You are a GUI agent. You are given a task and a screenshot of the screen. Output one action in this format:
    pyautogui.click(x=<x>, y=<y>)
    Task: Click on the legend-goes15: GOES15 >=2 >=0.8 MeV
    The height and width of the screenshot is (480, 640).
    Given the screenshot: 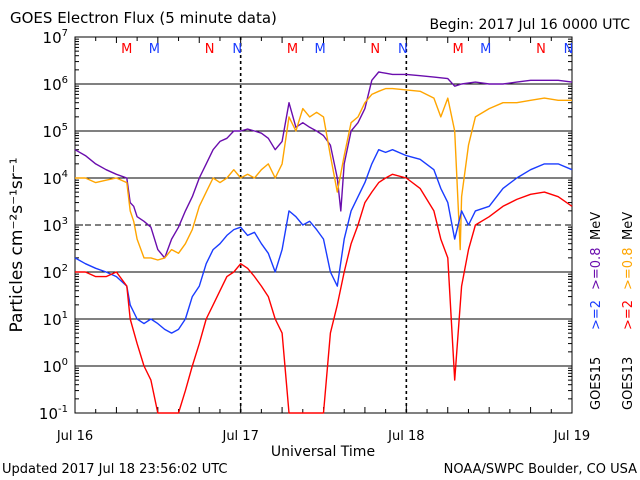 What is the action you would take?
    pyautogui.click(x=596, y=311)
    